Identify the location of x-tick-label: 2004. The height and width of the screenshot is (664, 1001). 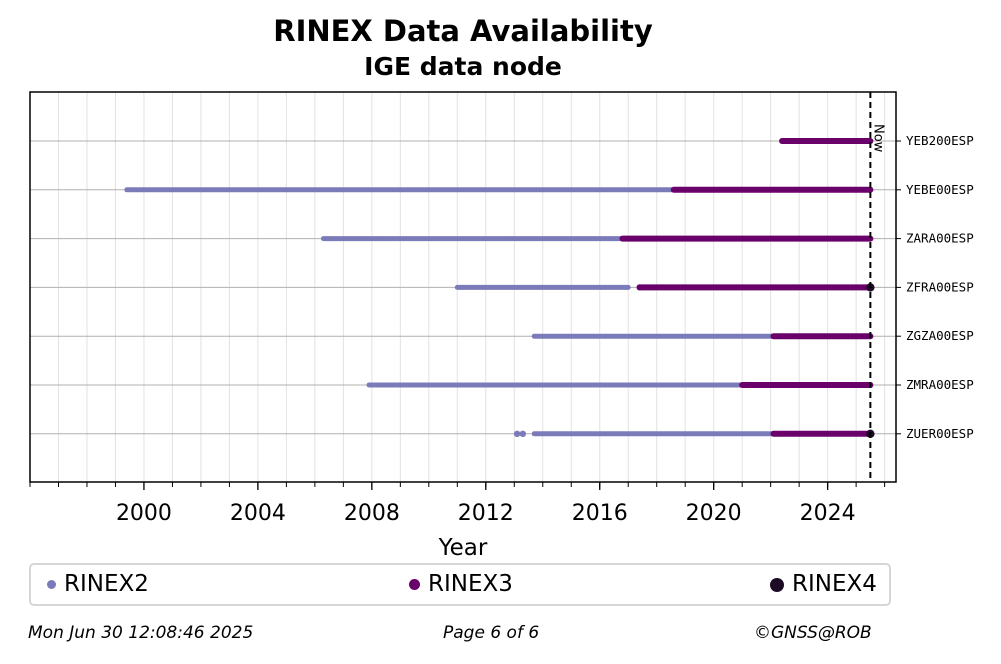
(258, 513).